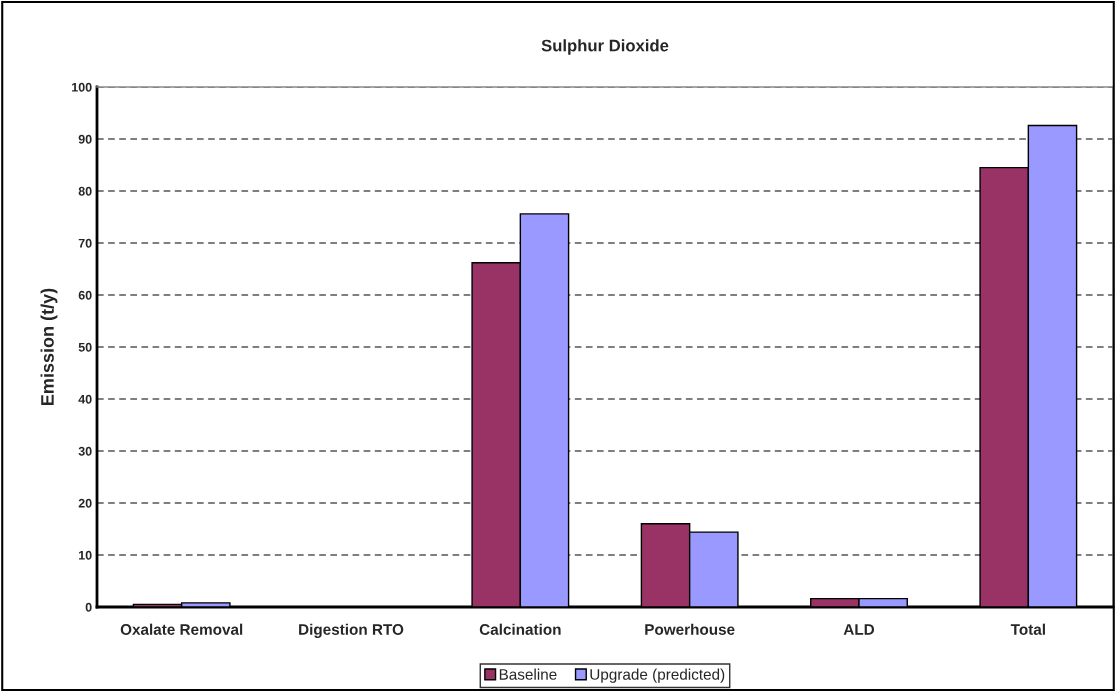 The width and height of the screenshot is (1116, 692). I want to click on x-tick-label: Oxalate Removal, so click(181, 629).